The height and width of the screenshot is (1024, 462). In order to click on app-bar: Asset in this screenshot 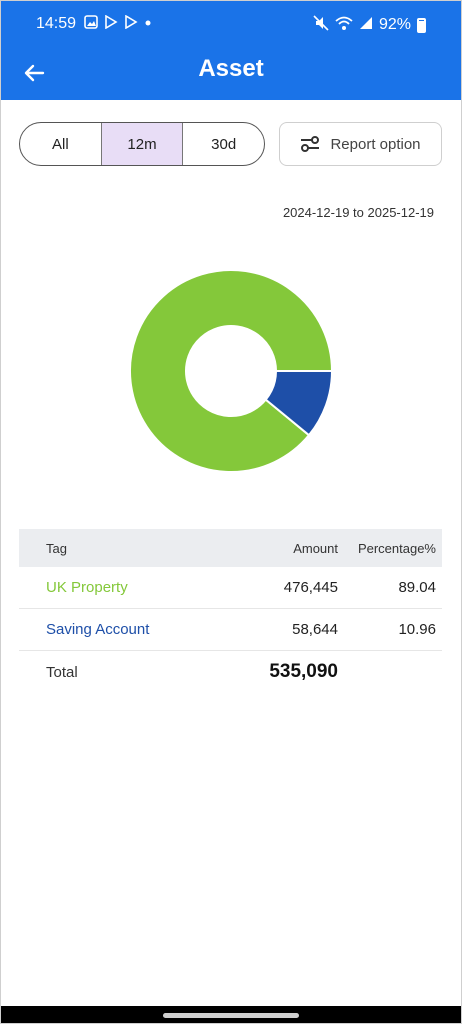, I will do `click(231, 74)`.